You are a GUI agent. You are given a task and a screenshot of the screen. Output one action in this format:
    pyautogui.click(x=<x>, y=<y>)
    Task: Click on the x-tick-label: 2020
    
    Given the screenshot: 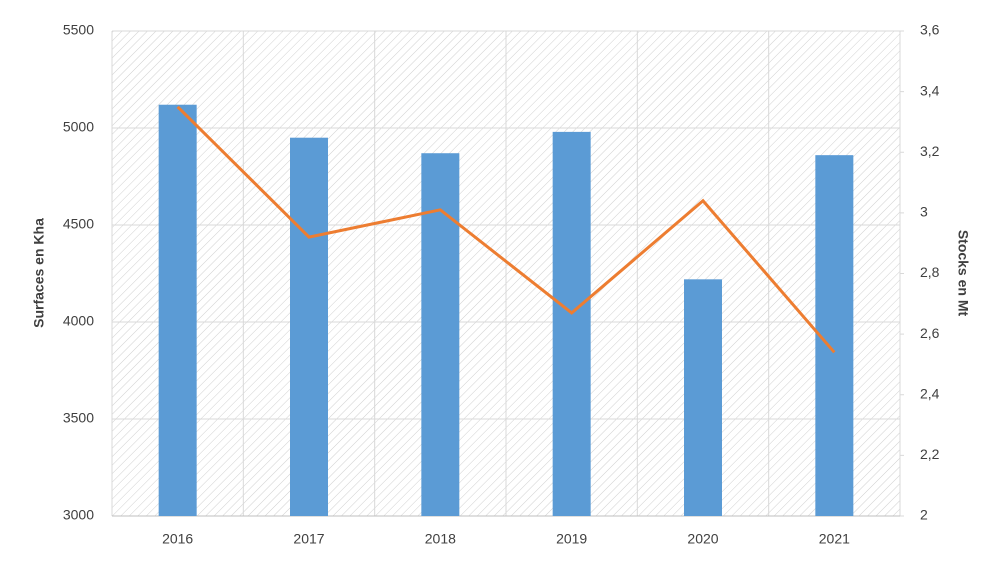 What is the action you would take?
    pyautogui.click(x=702, y=539)
    